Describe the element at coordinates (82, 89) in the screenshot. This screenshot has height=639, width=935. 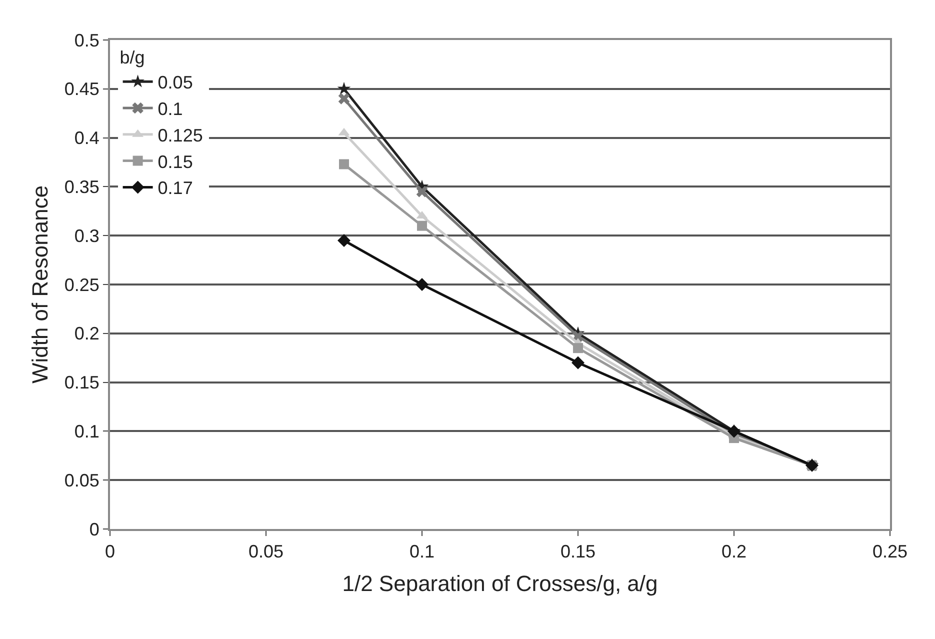
I see `y-tick-label: 0.45` at that location.